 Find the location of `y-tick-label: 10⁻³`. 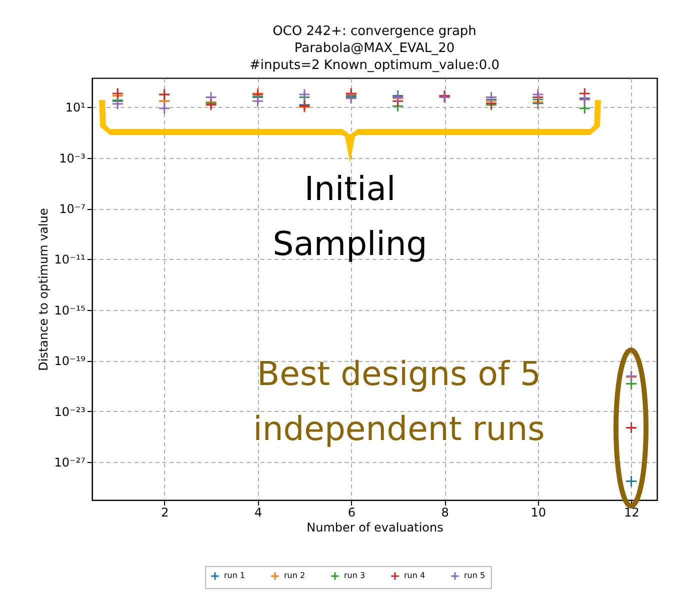

y-tick-label: 10⁻³ is located at coordinates (72, 158).